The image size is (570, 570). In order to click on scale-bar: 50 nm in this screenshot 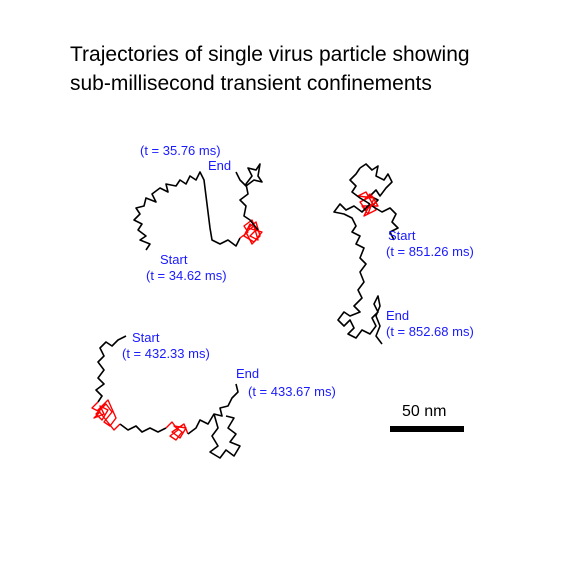, I will do `click(427, 417)`.